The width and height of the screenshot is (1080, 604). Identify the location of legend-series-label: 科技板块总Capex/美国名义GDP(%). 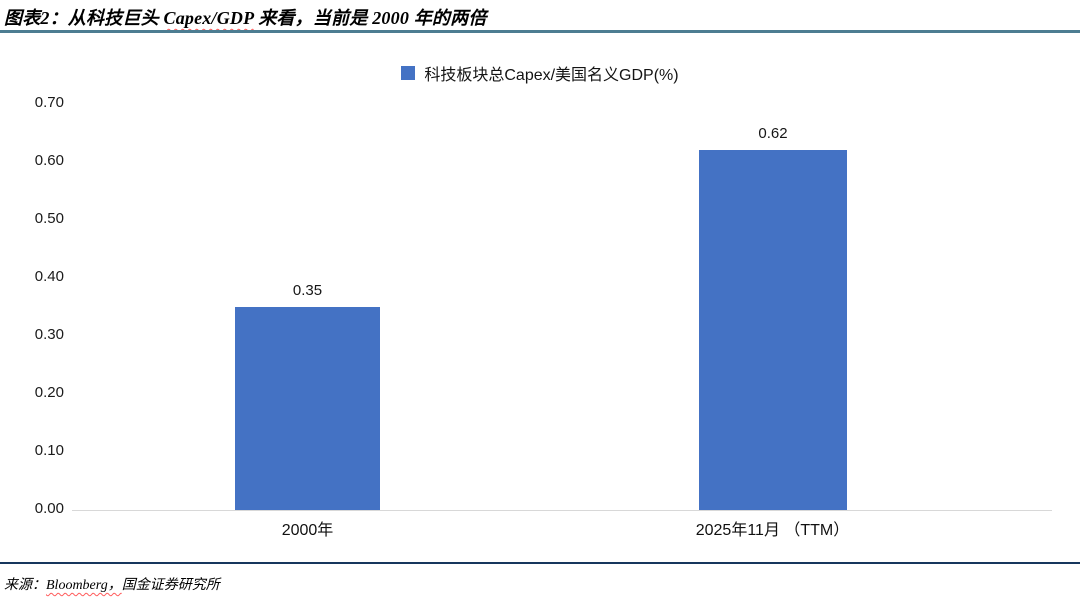
(551, 75).